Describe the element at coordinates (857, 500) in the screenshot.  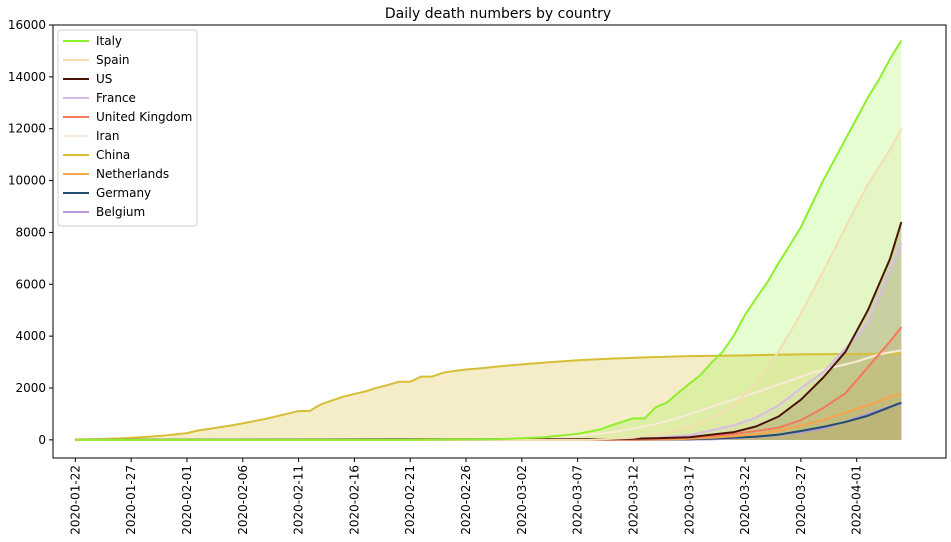
I see `x-tick-label: 2020-04-01` at that location.